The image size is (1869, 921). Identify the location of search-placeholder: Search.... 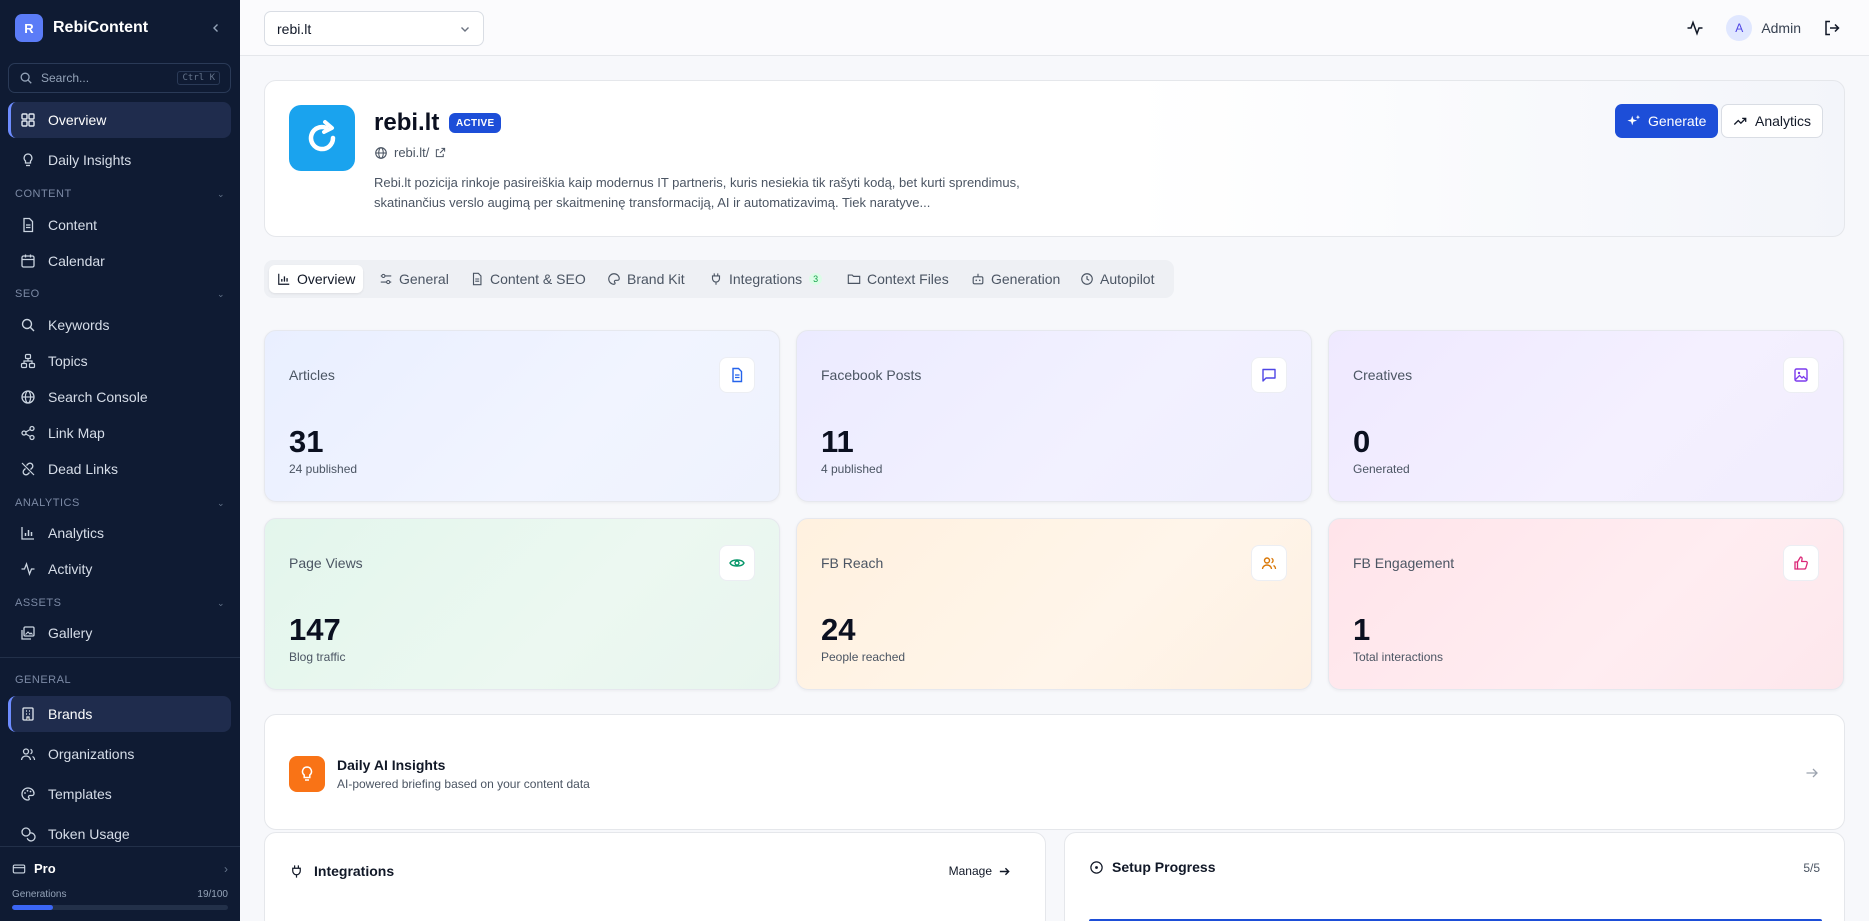
(65, 78).